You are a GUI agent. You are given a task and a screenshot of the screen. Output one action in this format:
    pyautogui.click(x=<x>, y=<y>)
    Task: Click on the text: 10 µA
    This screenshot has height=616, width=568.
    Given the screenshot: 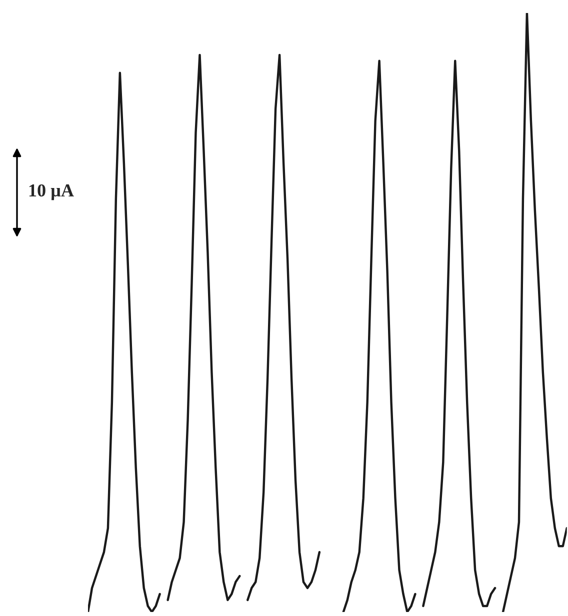 What is the action you would take?
    pyautogui.click(x=51, y=192)
    